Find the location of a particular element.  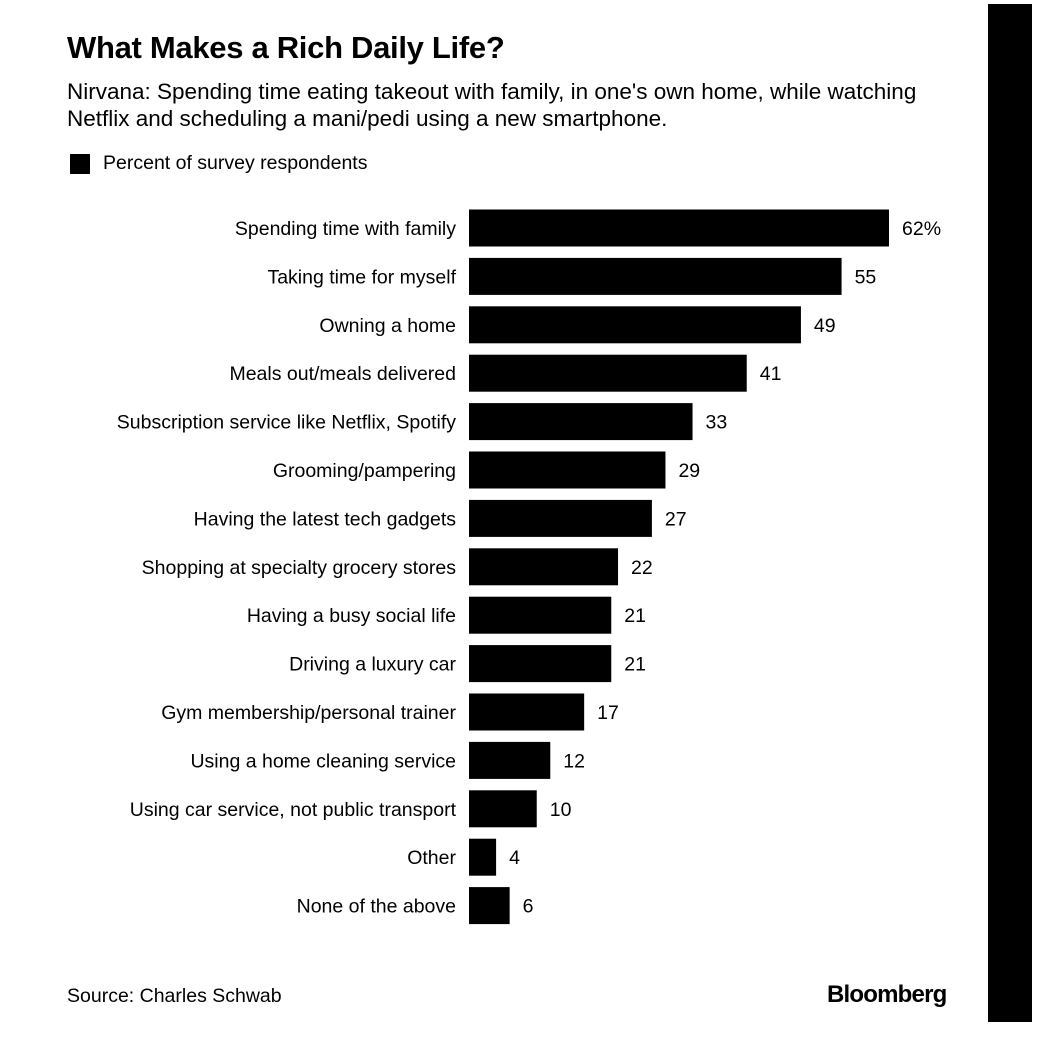

category-label: Owning a home is located at coordinates (387, 326).